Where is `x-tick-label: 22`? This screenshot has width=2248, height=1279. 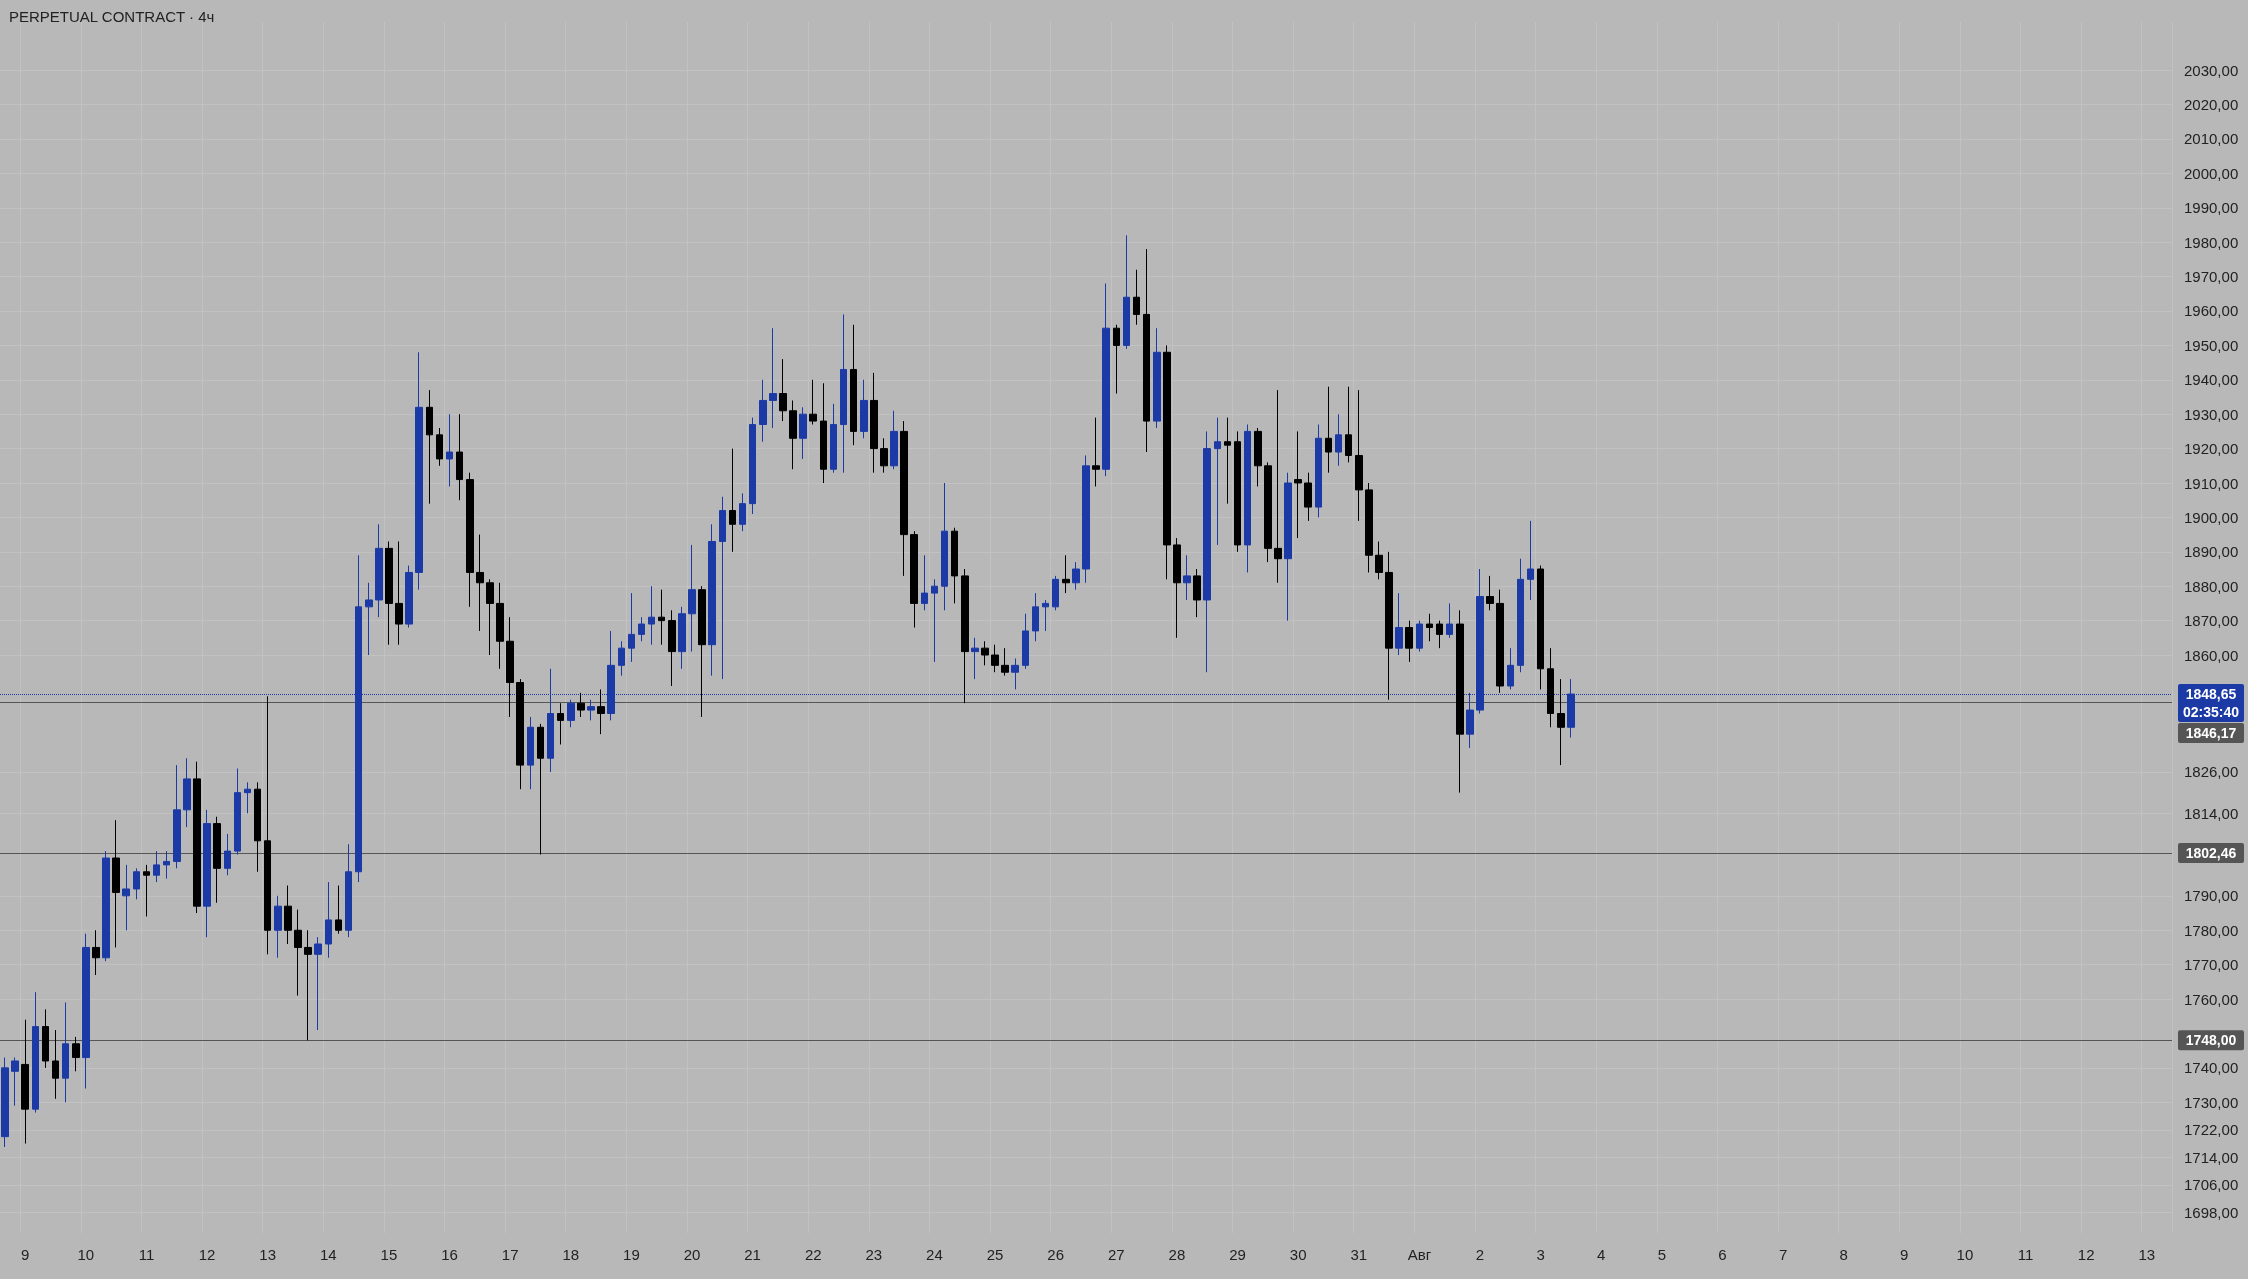 x-tick-label: 22 is located at coordinates (813, 1254).